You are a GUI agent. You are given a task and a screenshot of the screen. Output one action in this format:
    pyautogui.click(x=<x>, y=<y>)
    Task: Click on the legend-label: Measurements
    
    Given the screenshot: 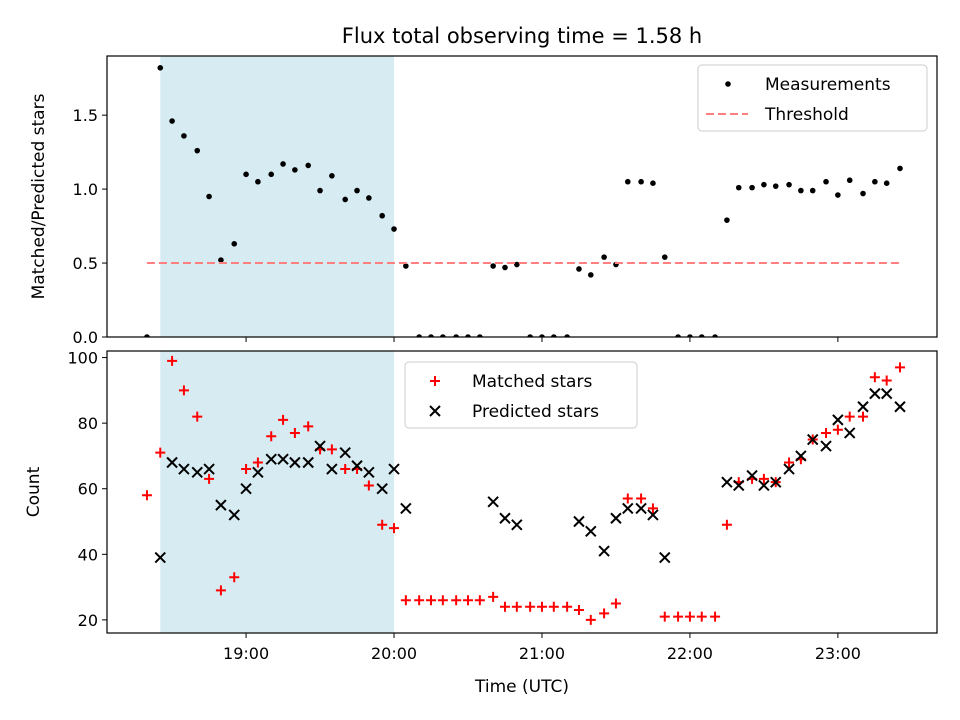 What is the action you would take?
    pyautogui.click(x=828, y=85)
    